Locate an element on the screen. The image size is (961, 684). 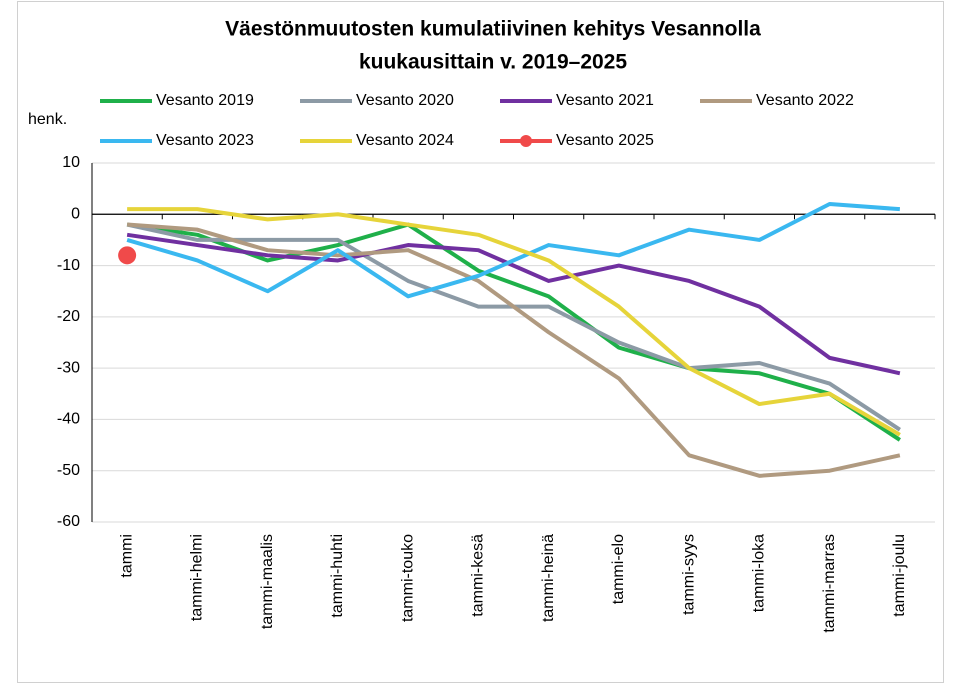
x-tick-label: tammi-touko is located at coordinates (407, 578).